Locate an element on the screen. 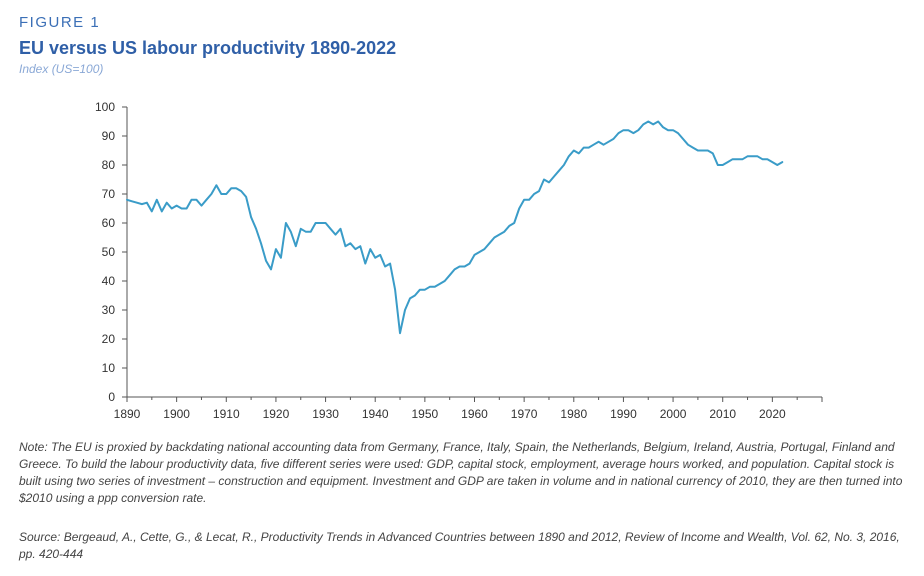 This screenshot has width=924, height=576. y-tick-label: 90 is located at coordinates (109, 136).